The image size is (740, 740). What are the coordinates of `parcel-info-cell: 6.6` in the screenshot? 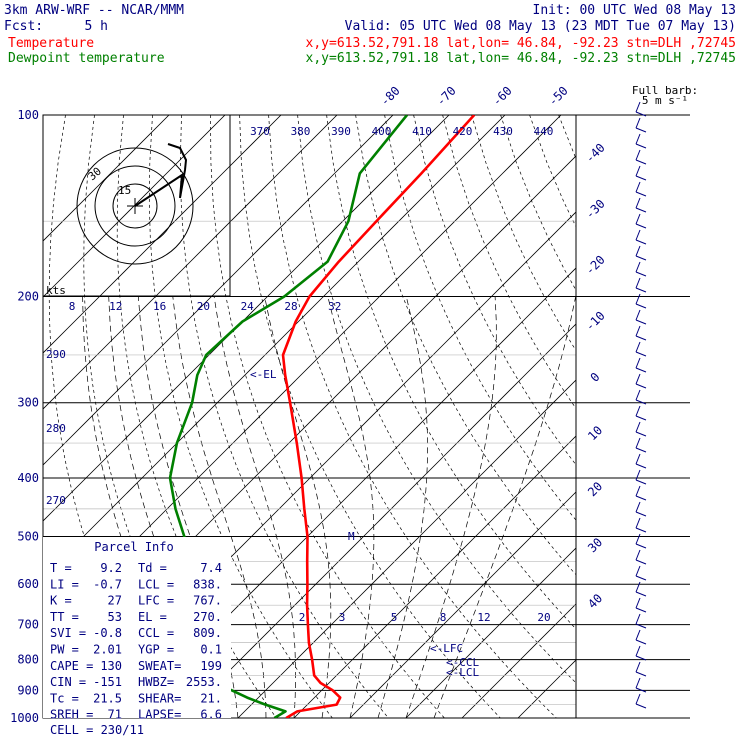 It's located at (211, 715).